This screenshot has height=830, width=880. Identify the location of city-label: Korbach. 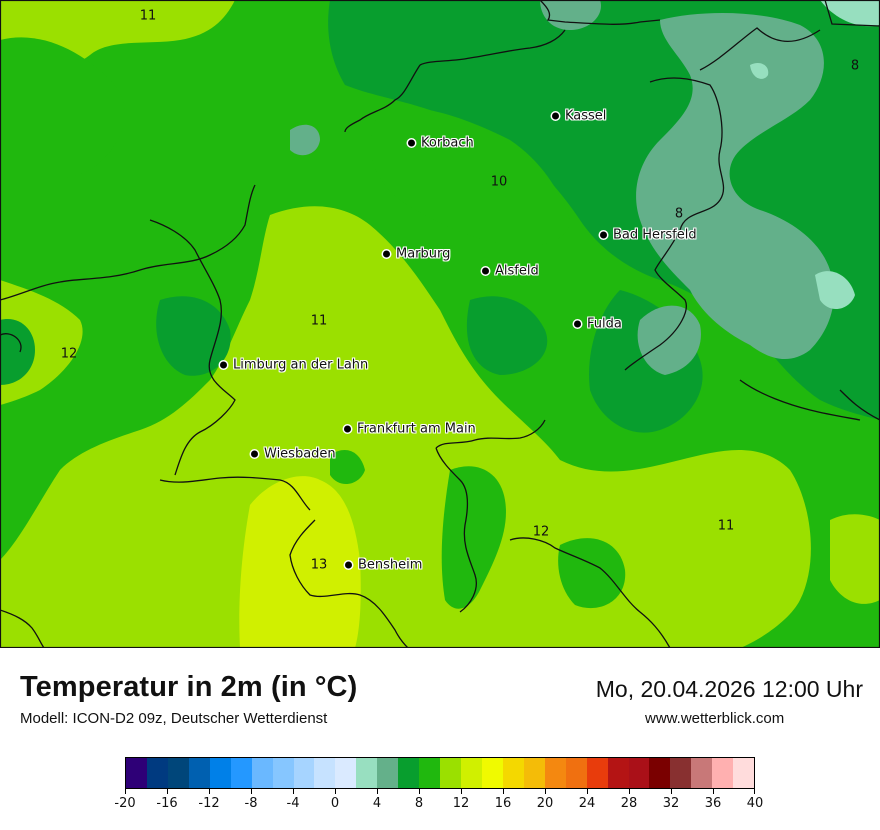
(447, 143).